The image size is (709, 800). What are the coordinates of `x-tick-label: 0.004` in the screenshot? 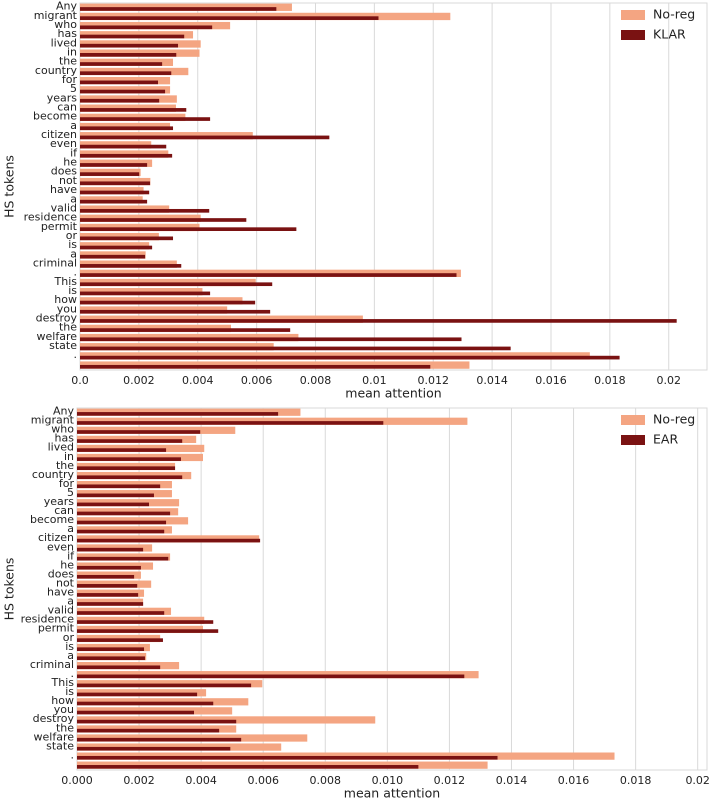 It's located at (201, 780).